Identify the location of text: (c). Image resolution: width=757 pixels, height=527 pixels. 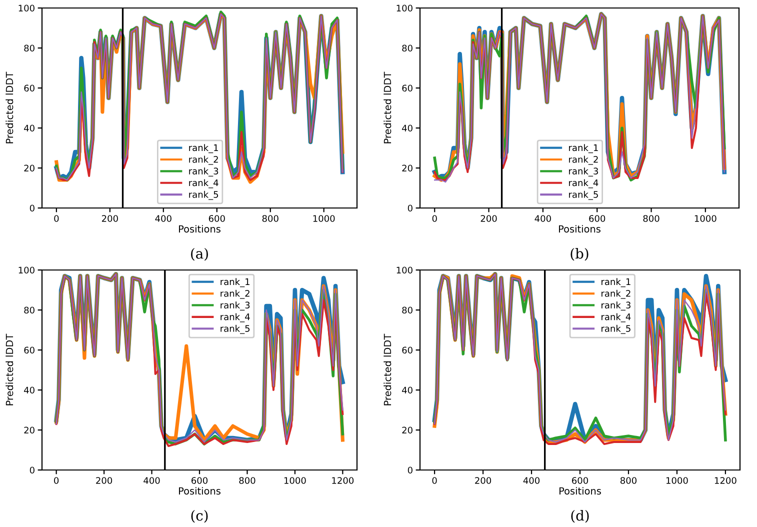
(199, 516).